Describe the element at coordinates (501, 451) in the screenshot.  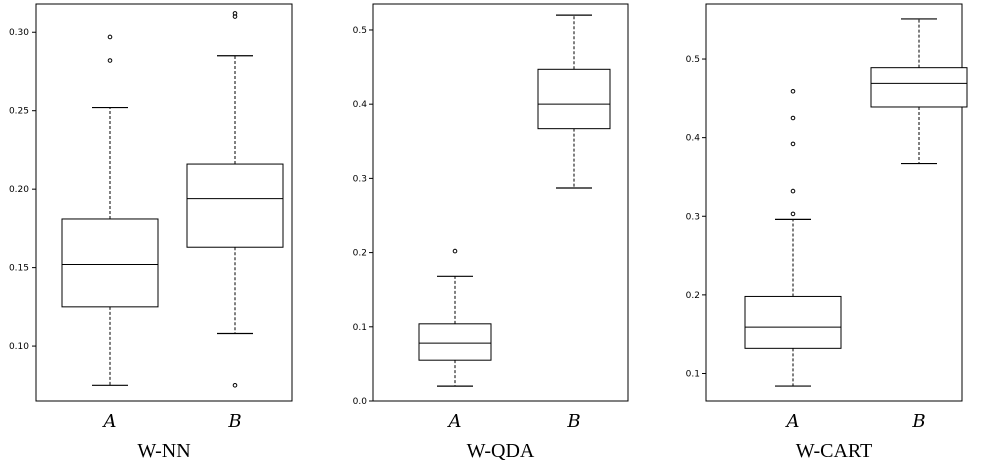
I see `panel-title: W-QDA` at that location.